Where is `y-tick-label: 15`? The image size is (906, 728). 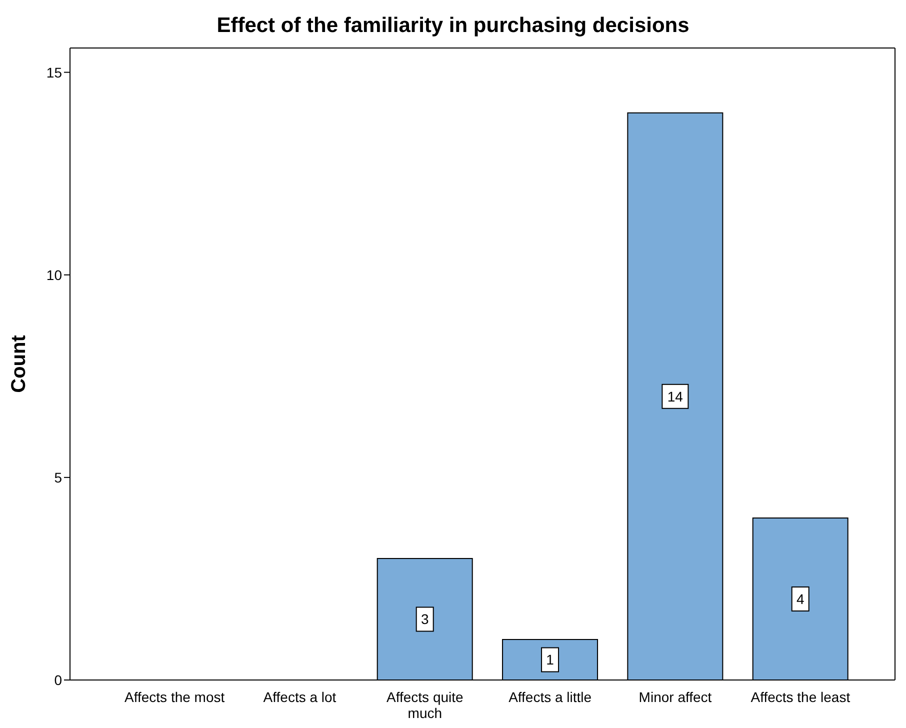 y-tick-label: 15 is located at coordinates (54, 72).